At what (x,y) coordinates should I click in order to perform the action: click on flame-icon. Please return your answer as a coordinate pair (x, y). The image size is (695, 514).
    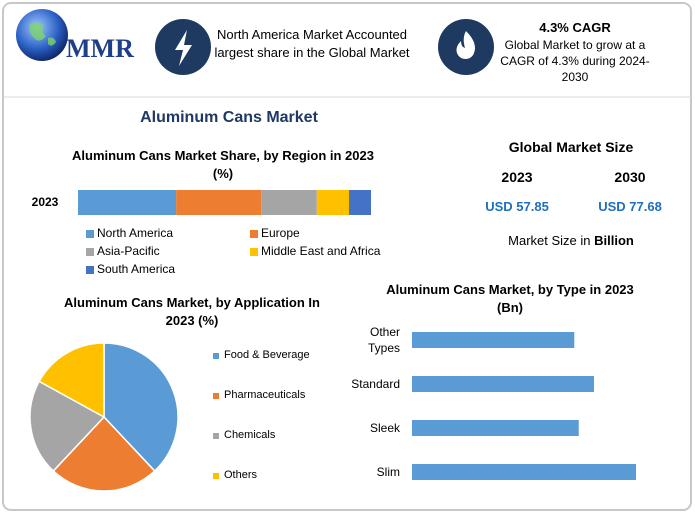
    Looking at the image, I should click on (465, 45).